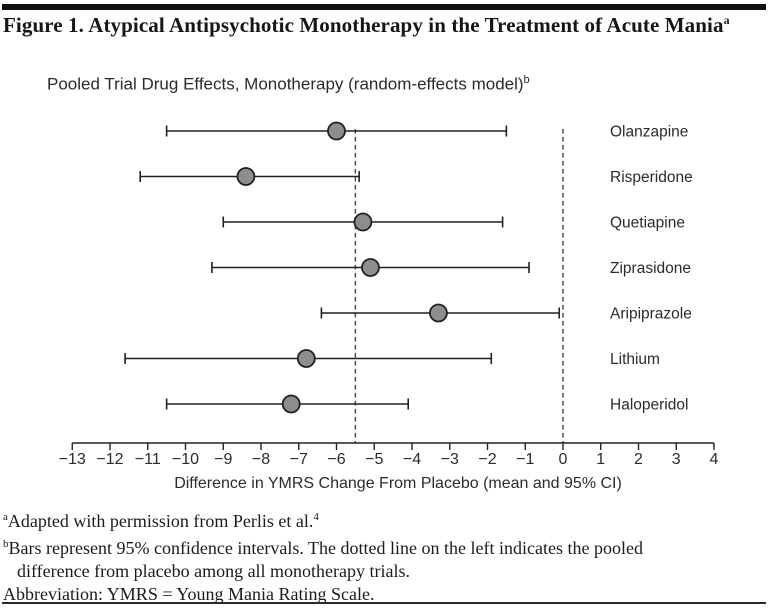 The width and height of the screenshot is (768, 610). I want to click on x-axis-tick-label: 0, so click(563, 459).